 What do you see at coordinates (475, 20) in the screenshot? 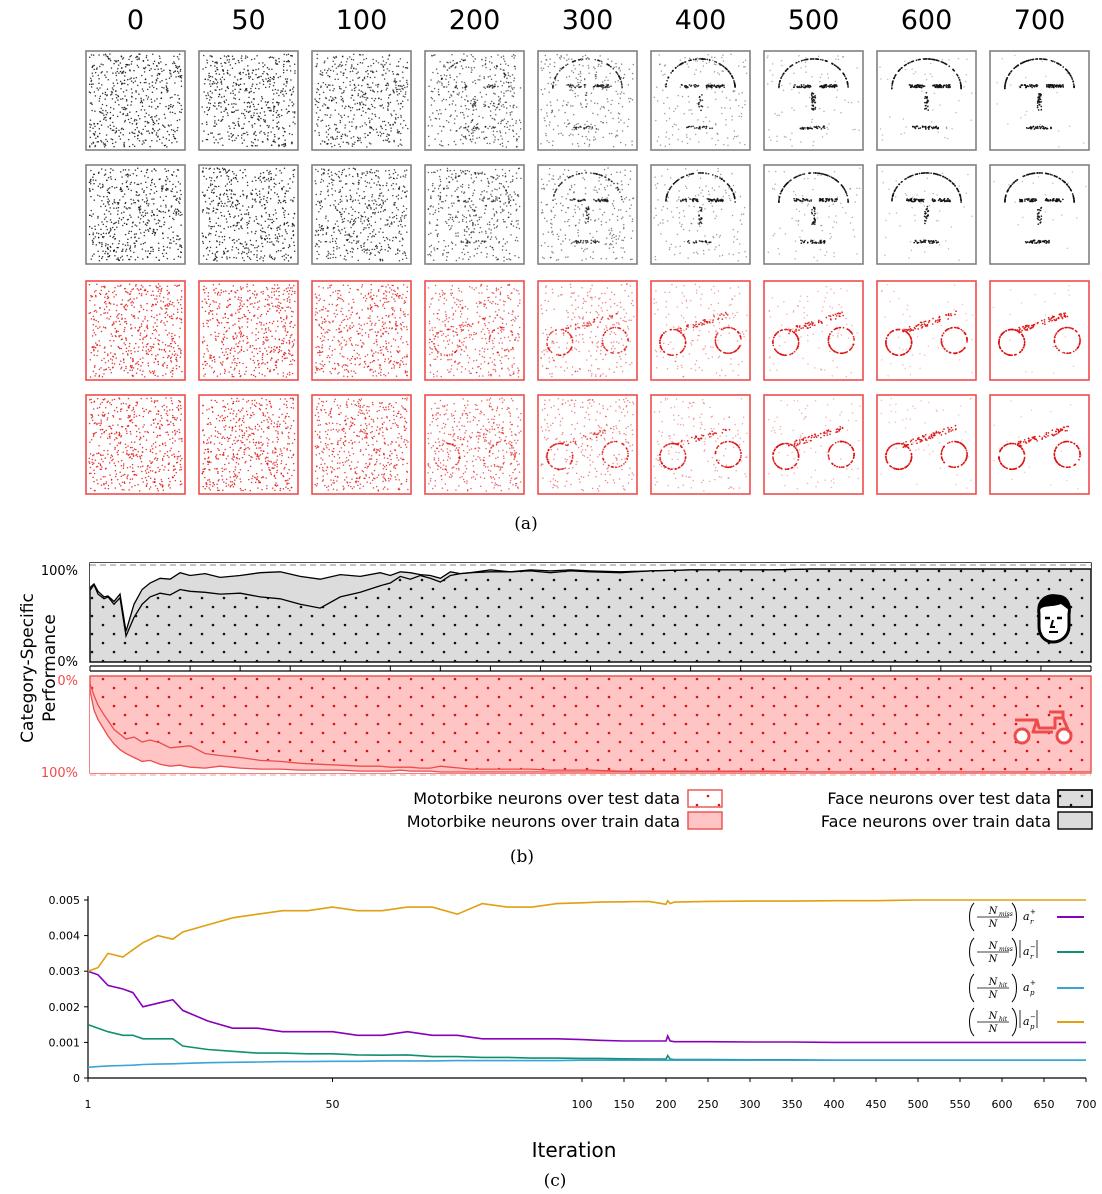
I see `column-label: 200` at bounding box center [475, 20].